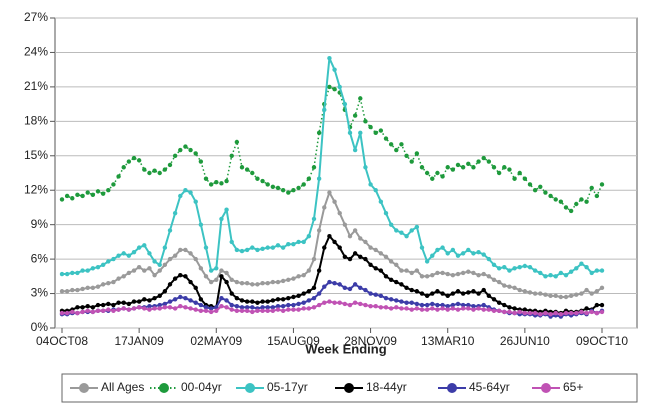 This screenshot has height=416, width=668. Describe the element at coordinates (36, 86) in the screenshot. I see `y-tick-label: 21%` at that location.